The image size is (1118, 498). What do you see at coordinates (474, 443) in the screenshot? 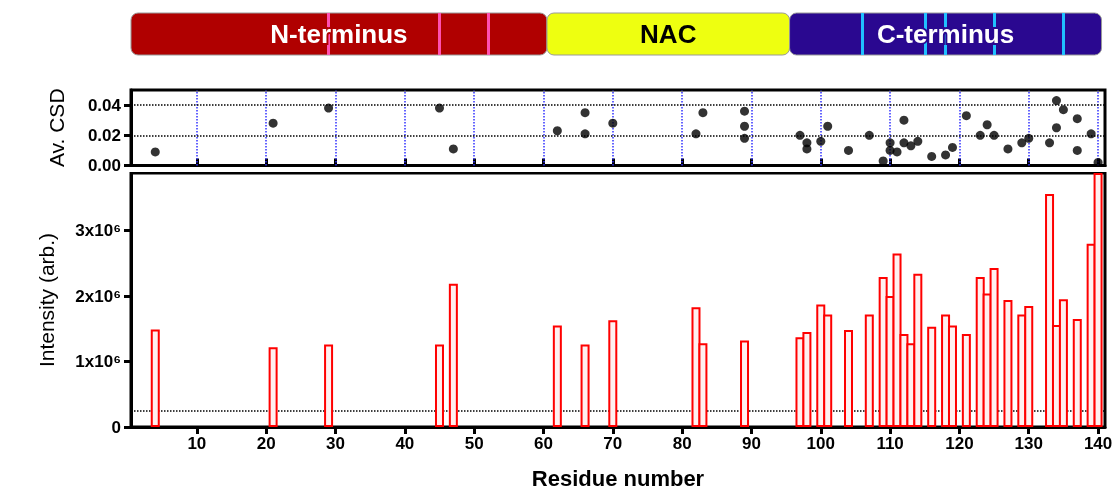
I see `x-tick-label: 50` at bounding box center [474, 443].